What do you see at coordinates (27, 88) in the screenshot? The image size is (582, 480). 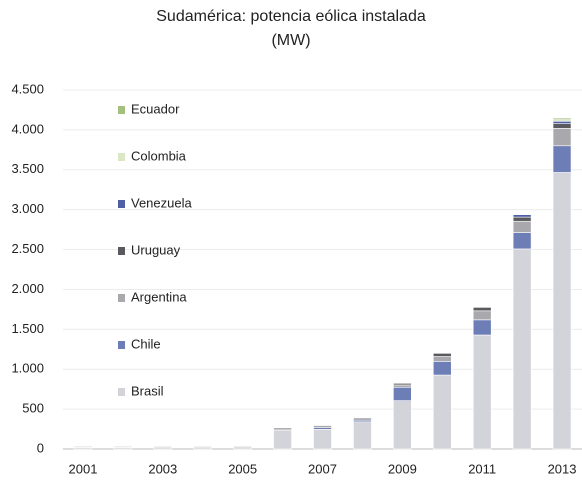 I see `y-tick-label: 4.500` at bounding box center [27, 88].